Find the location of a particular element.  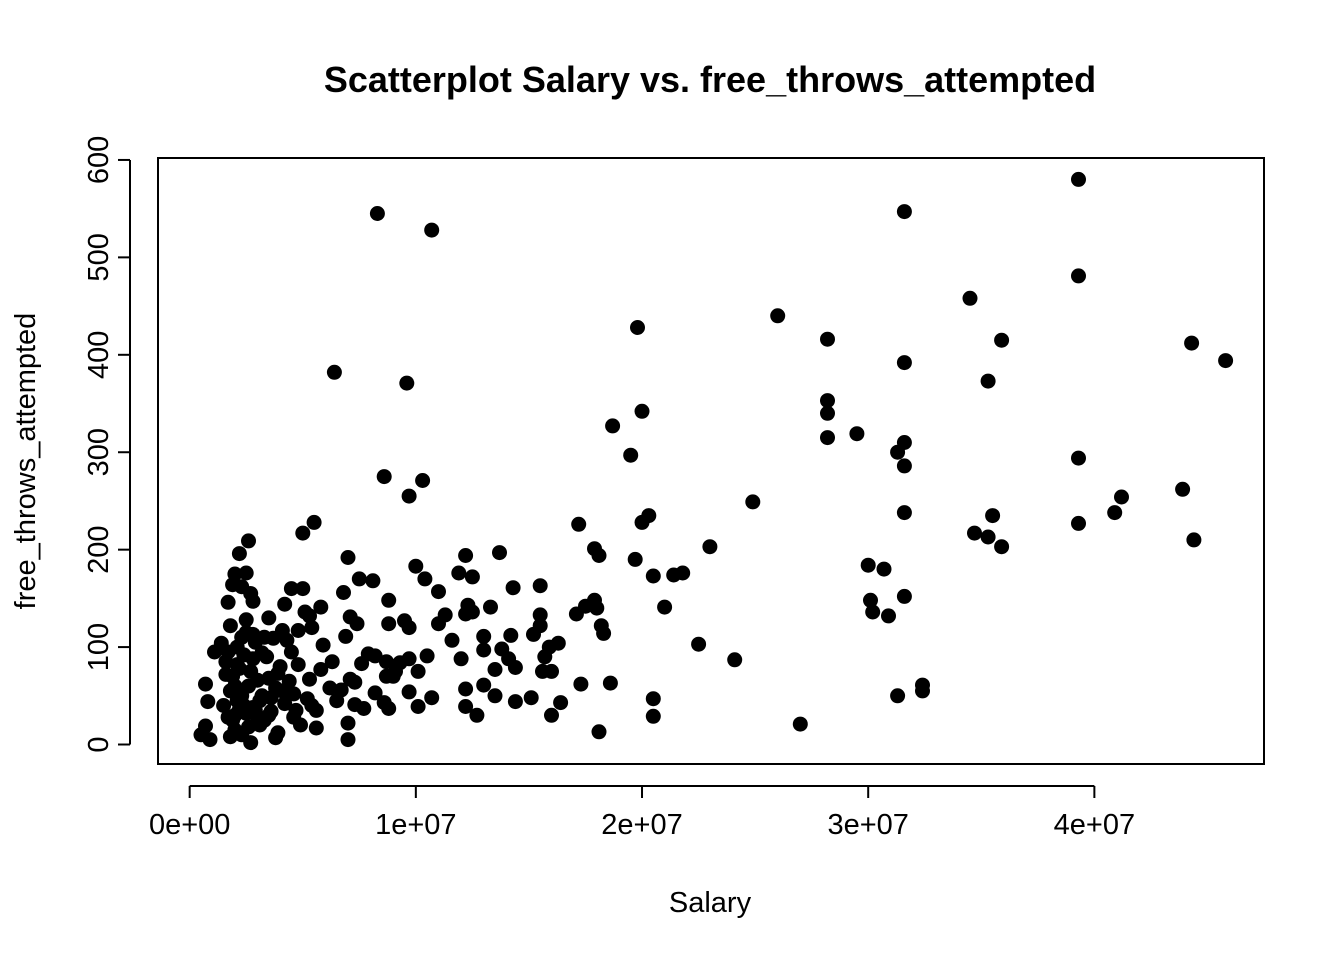

x-tick-label: 0e+00 is located at coordinates (189, 825).